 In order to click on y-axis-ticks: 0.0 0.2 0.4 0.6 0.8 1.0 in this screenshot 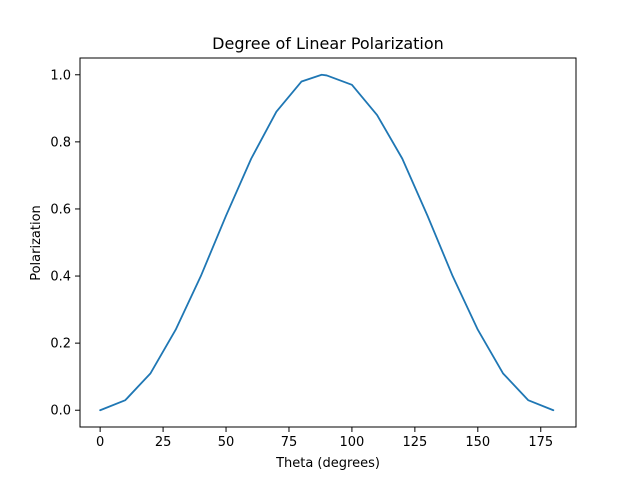, I will do `click(65, 243)`.